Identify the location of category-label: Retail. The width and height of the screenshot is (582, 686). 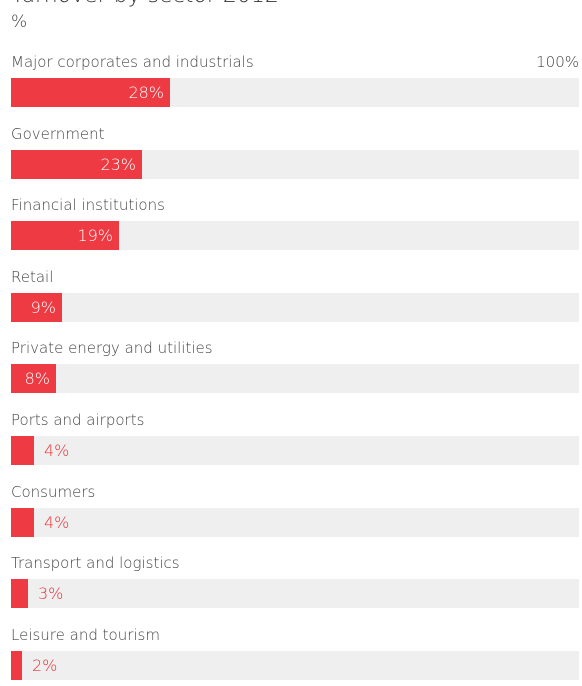
(32, 276).